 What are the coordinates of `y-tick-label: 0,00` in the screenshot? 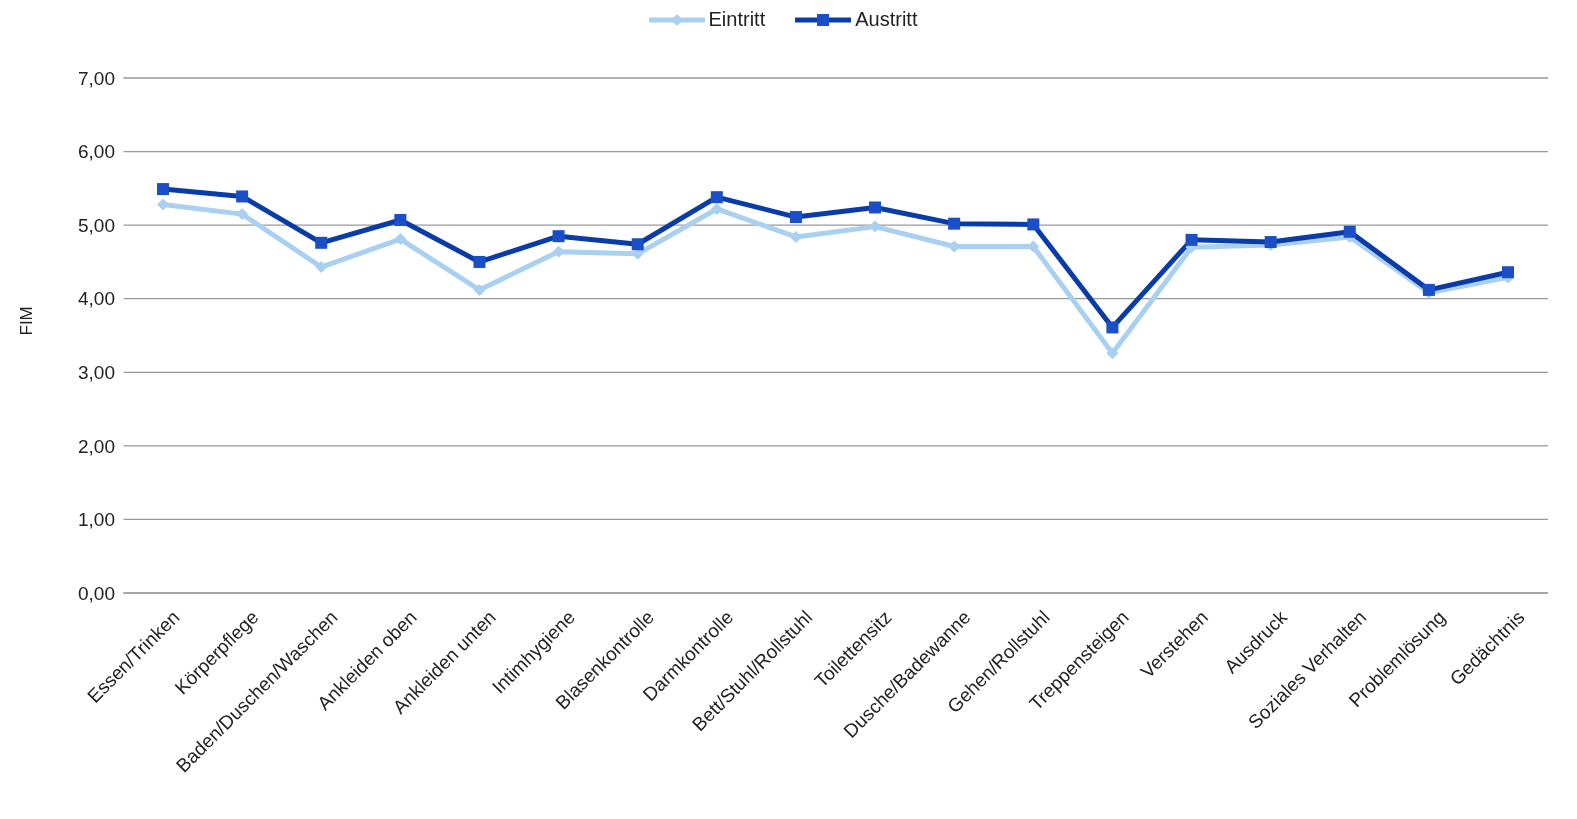 It's located at (96, 593).